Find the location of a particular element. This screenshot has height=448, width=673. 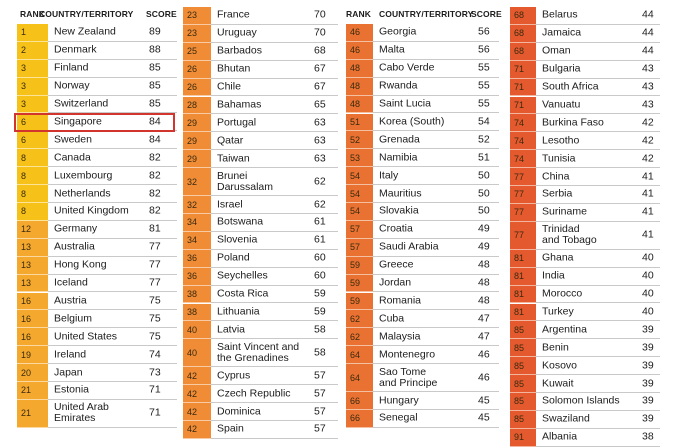

rank-cell: 54 is located at coordinates (359, 194).